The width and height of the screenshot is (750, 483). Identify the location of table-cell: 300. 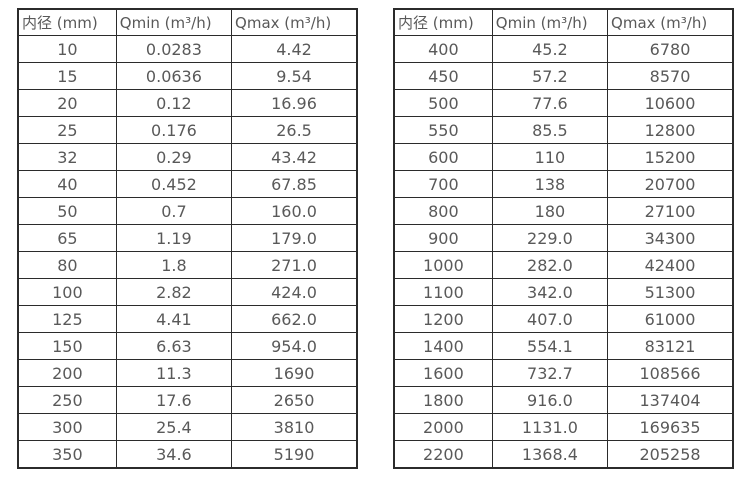
(67, 427).